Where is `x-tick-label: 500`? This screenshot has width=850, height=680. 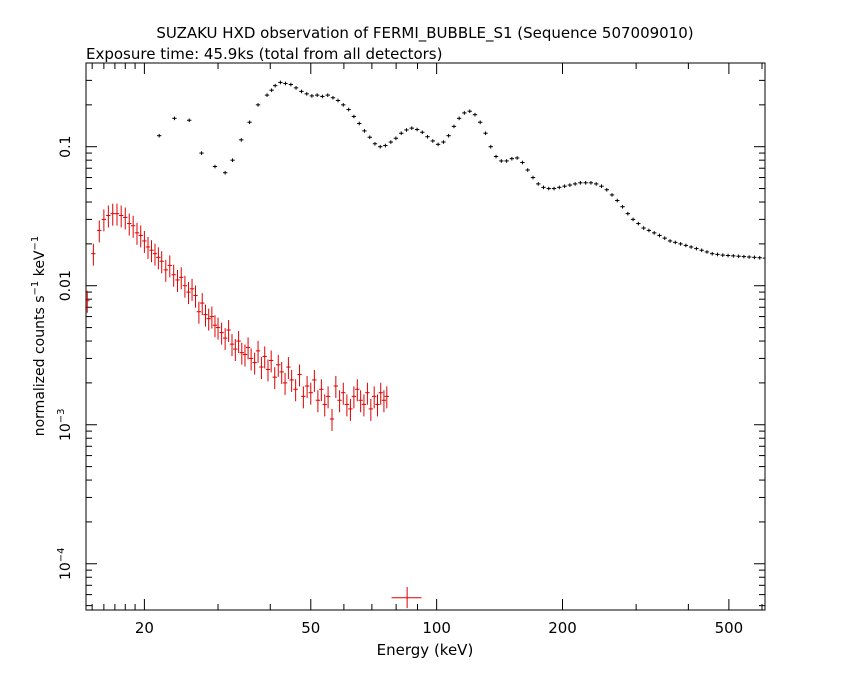 x-tick-label: 500 is located at coordinates (729, 628).